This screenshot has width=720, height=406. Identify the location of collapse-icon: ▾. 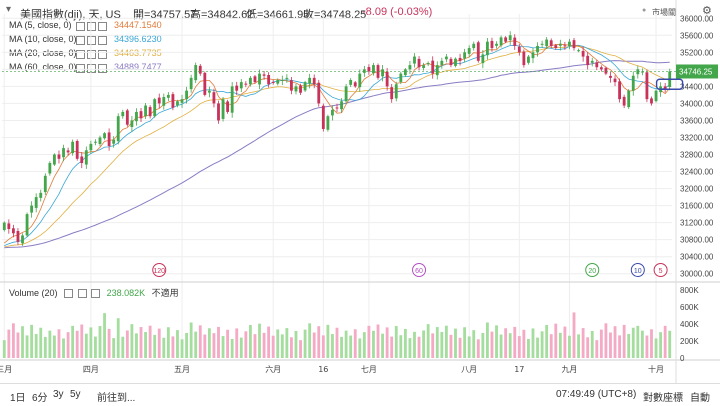
(9, 9).